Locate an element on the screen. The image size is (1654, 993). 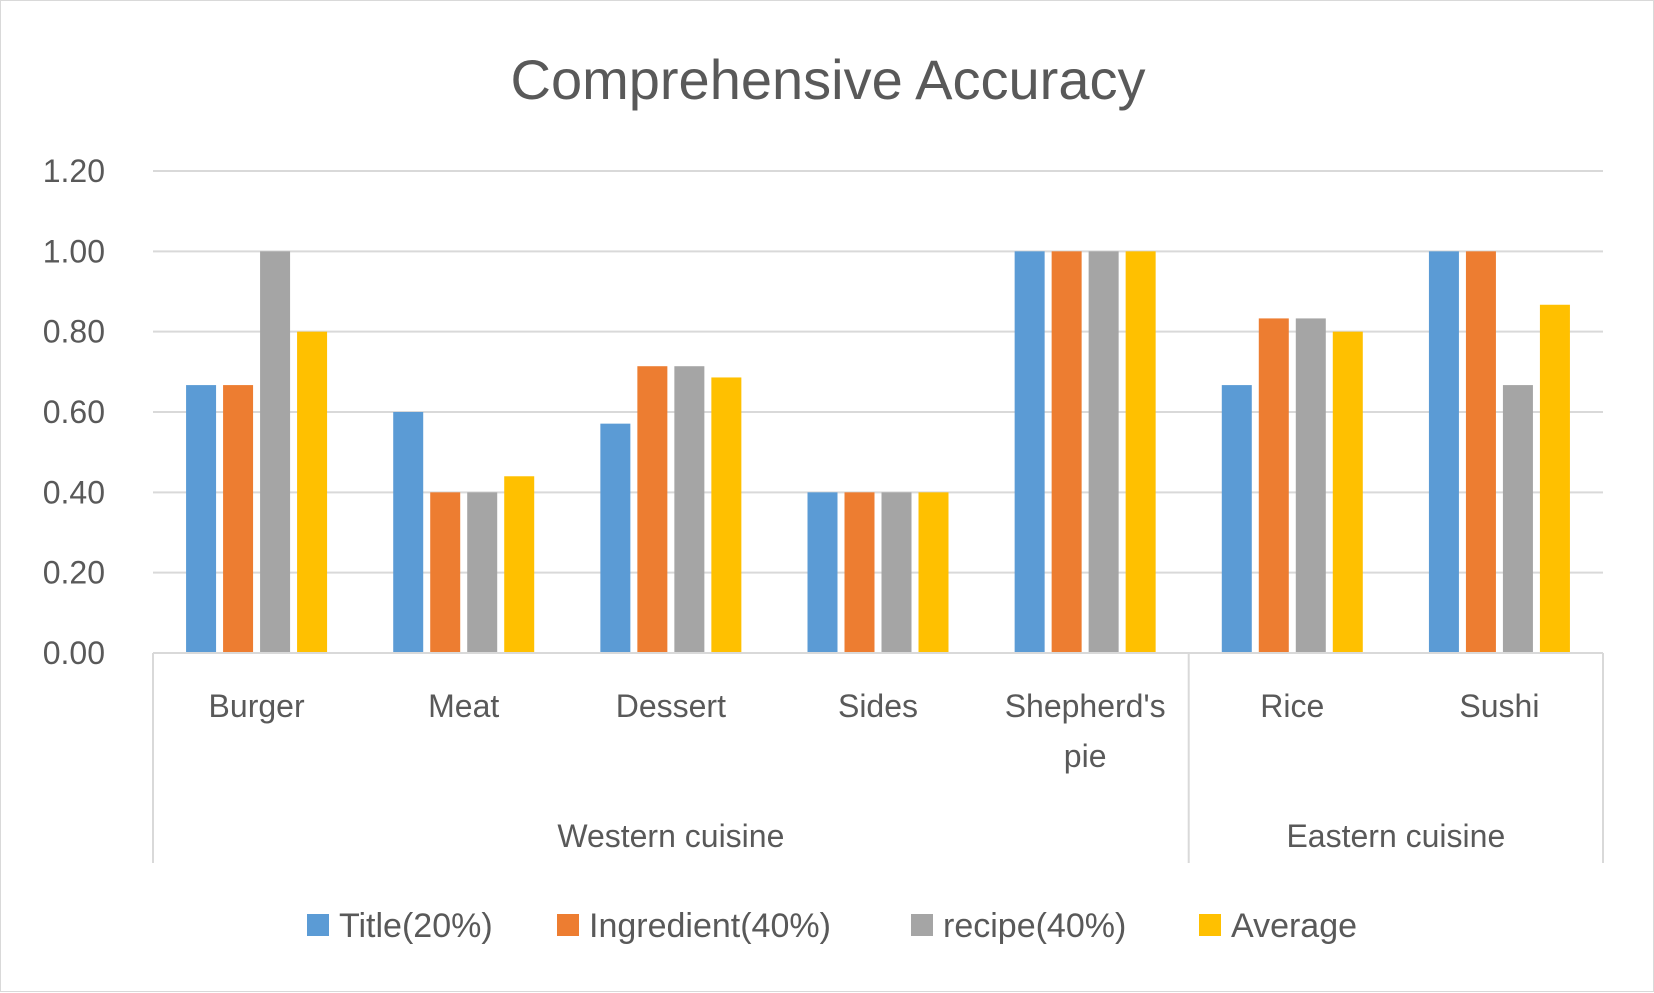
category-label: Meat is located at coordinates (463, 706).